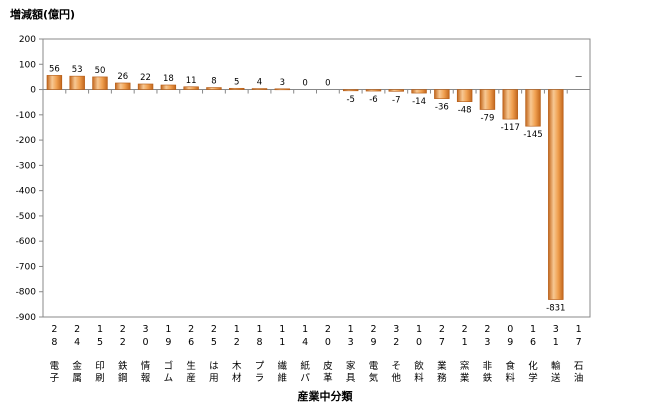 Image resolution: width=650 pixels, height=408 pixels. Describe the element at coordinates (54, 69) in the screenshot. I see `data-label: 56` at that location.